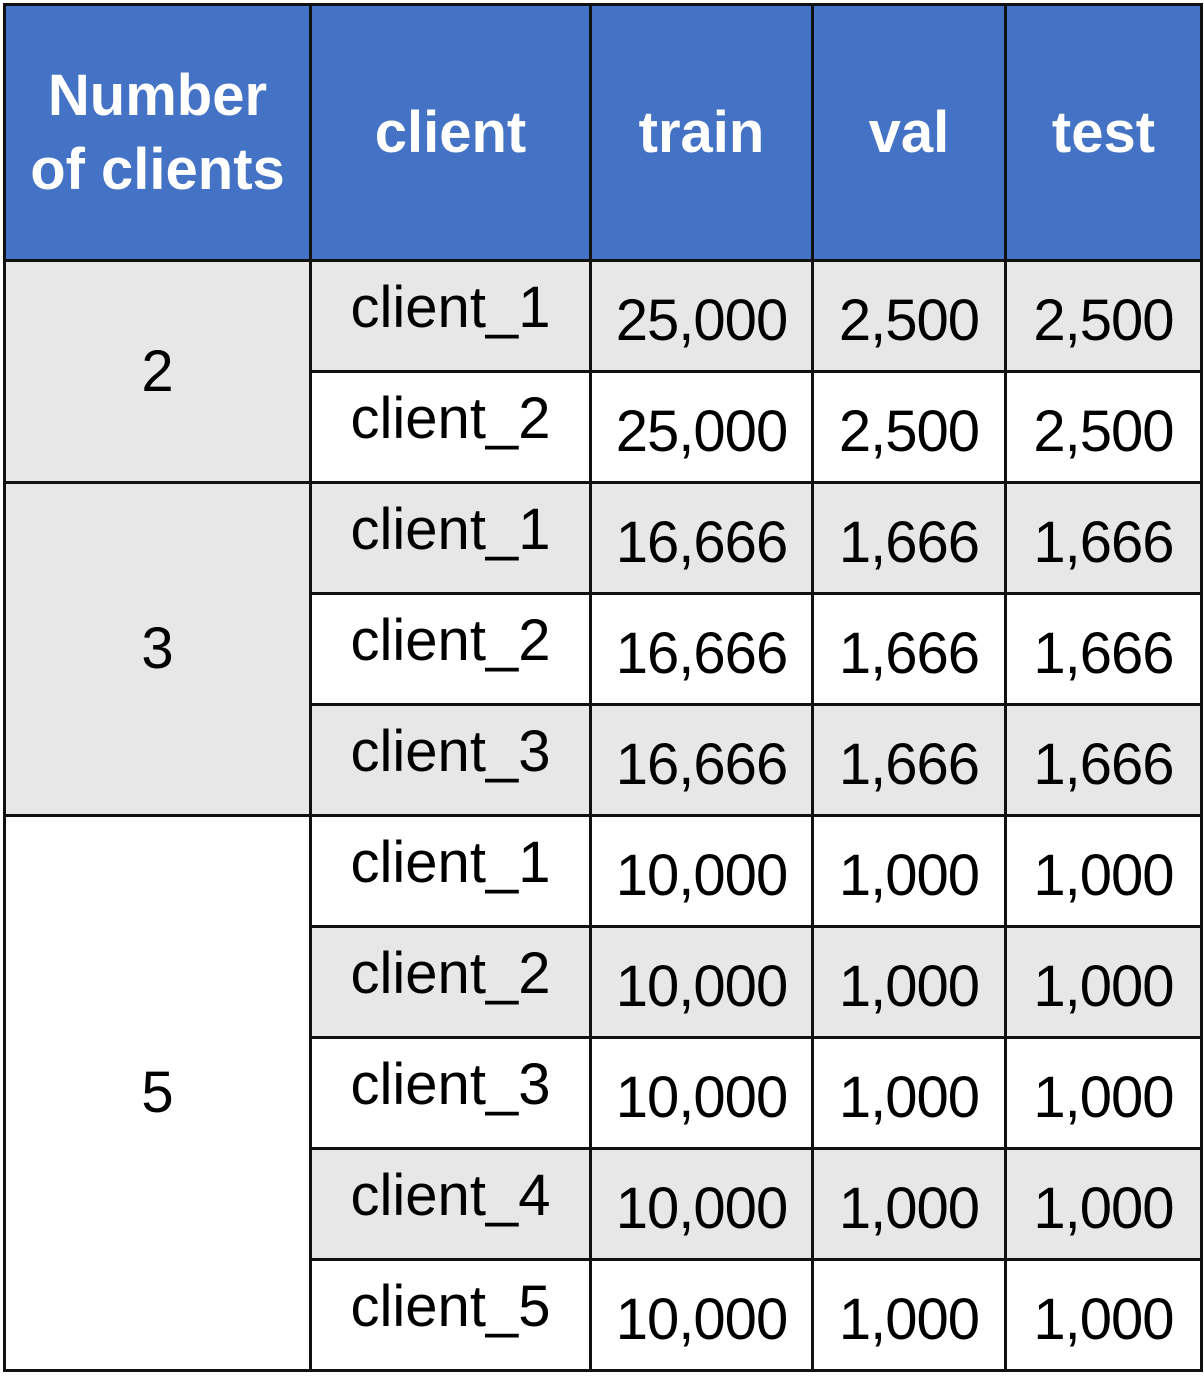 The height and width of the screenshot is (1396, 1204). I want to click on table-row: client_2 25,000 2,500 2,500, so click(603, 427).